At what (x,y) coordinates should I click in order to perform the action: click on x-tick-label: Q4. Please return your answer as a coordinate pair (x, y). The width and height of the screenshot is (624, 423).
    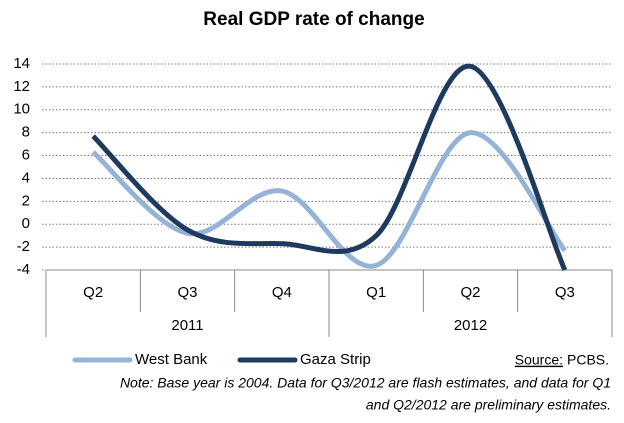
    Looking at the image, I should click on (282, 292).